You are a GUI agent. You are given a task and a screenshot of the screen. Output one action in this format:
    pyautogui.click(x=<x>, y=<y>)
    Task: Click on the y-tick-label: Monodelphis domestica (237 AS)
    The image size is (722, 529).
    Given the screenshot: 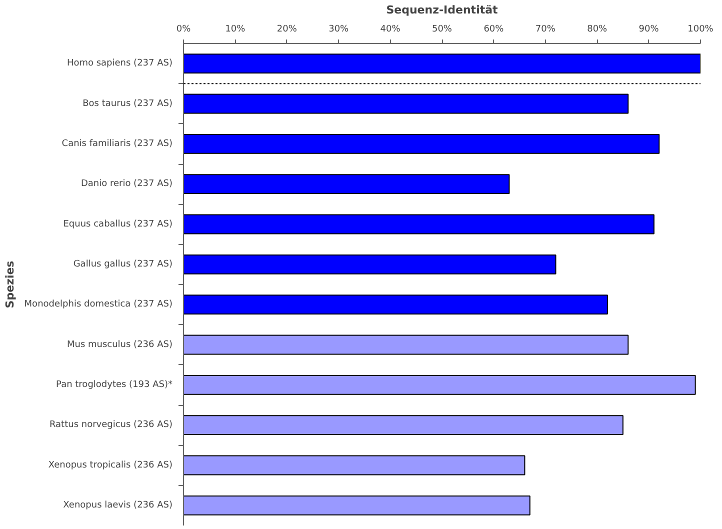 What is the action you would take?
    pyautogui.click(x=98, y=305)
    